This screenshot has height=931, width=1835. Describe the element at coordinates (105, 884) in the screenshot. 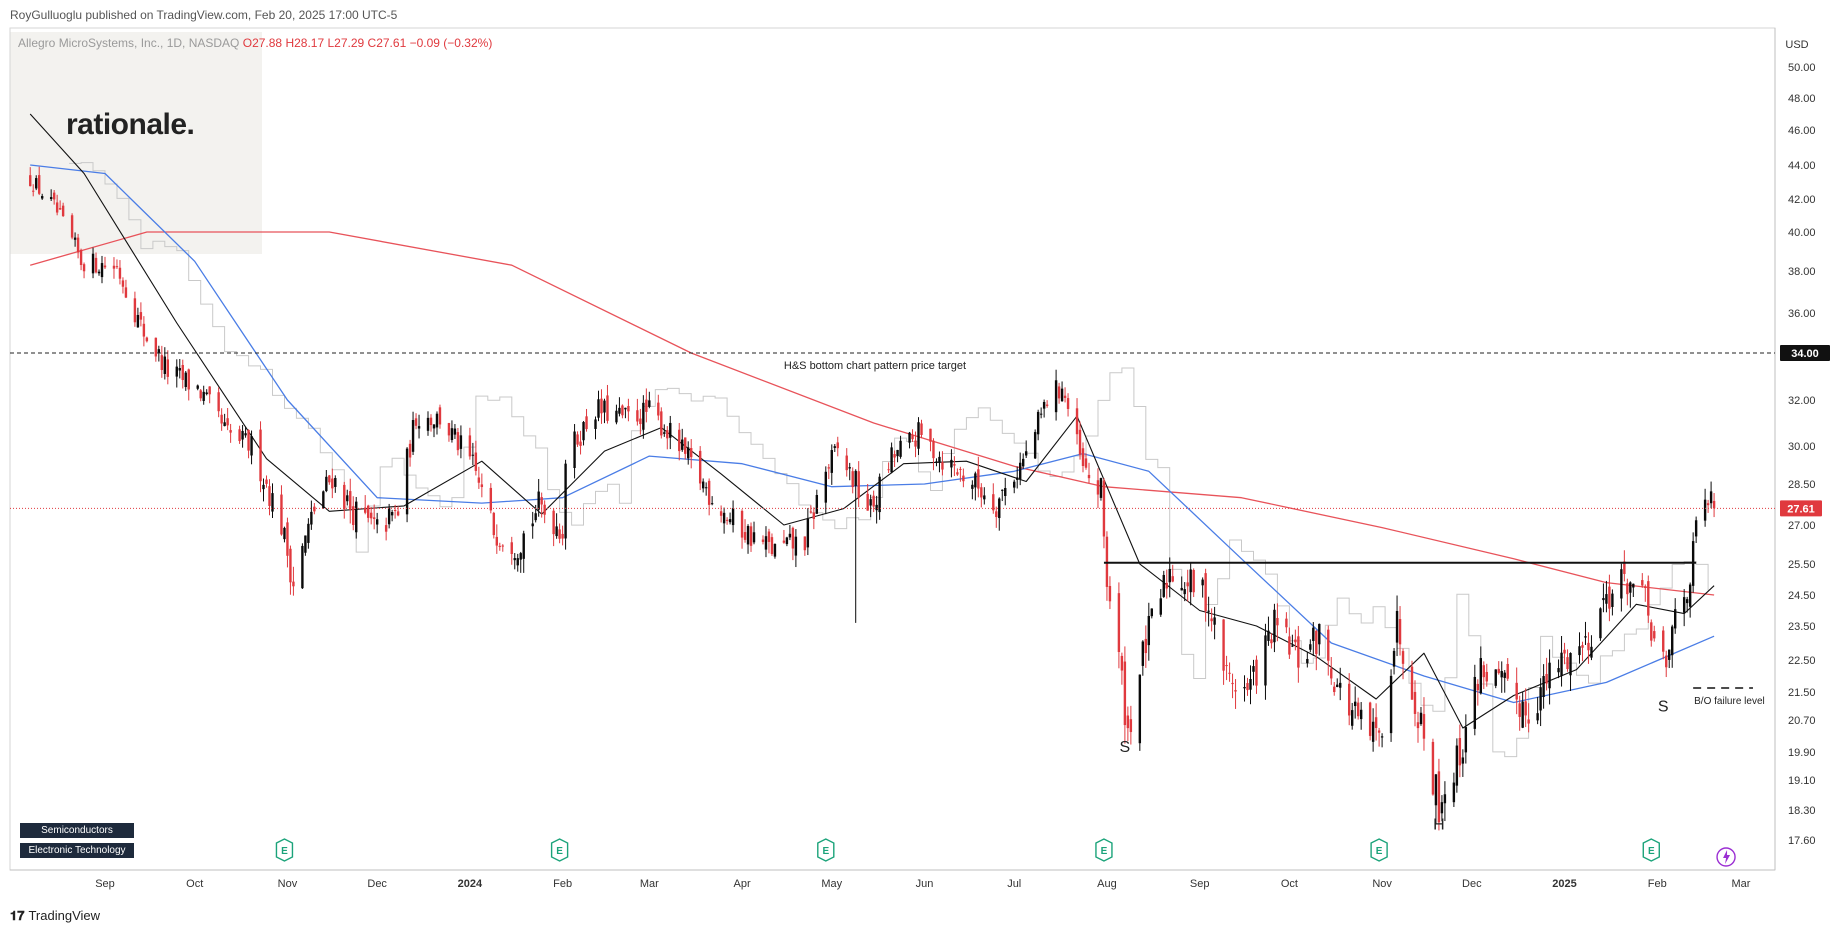

I see `x-tick-label: Sep` at that location.